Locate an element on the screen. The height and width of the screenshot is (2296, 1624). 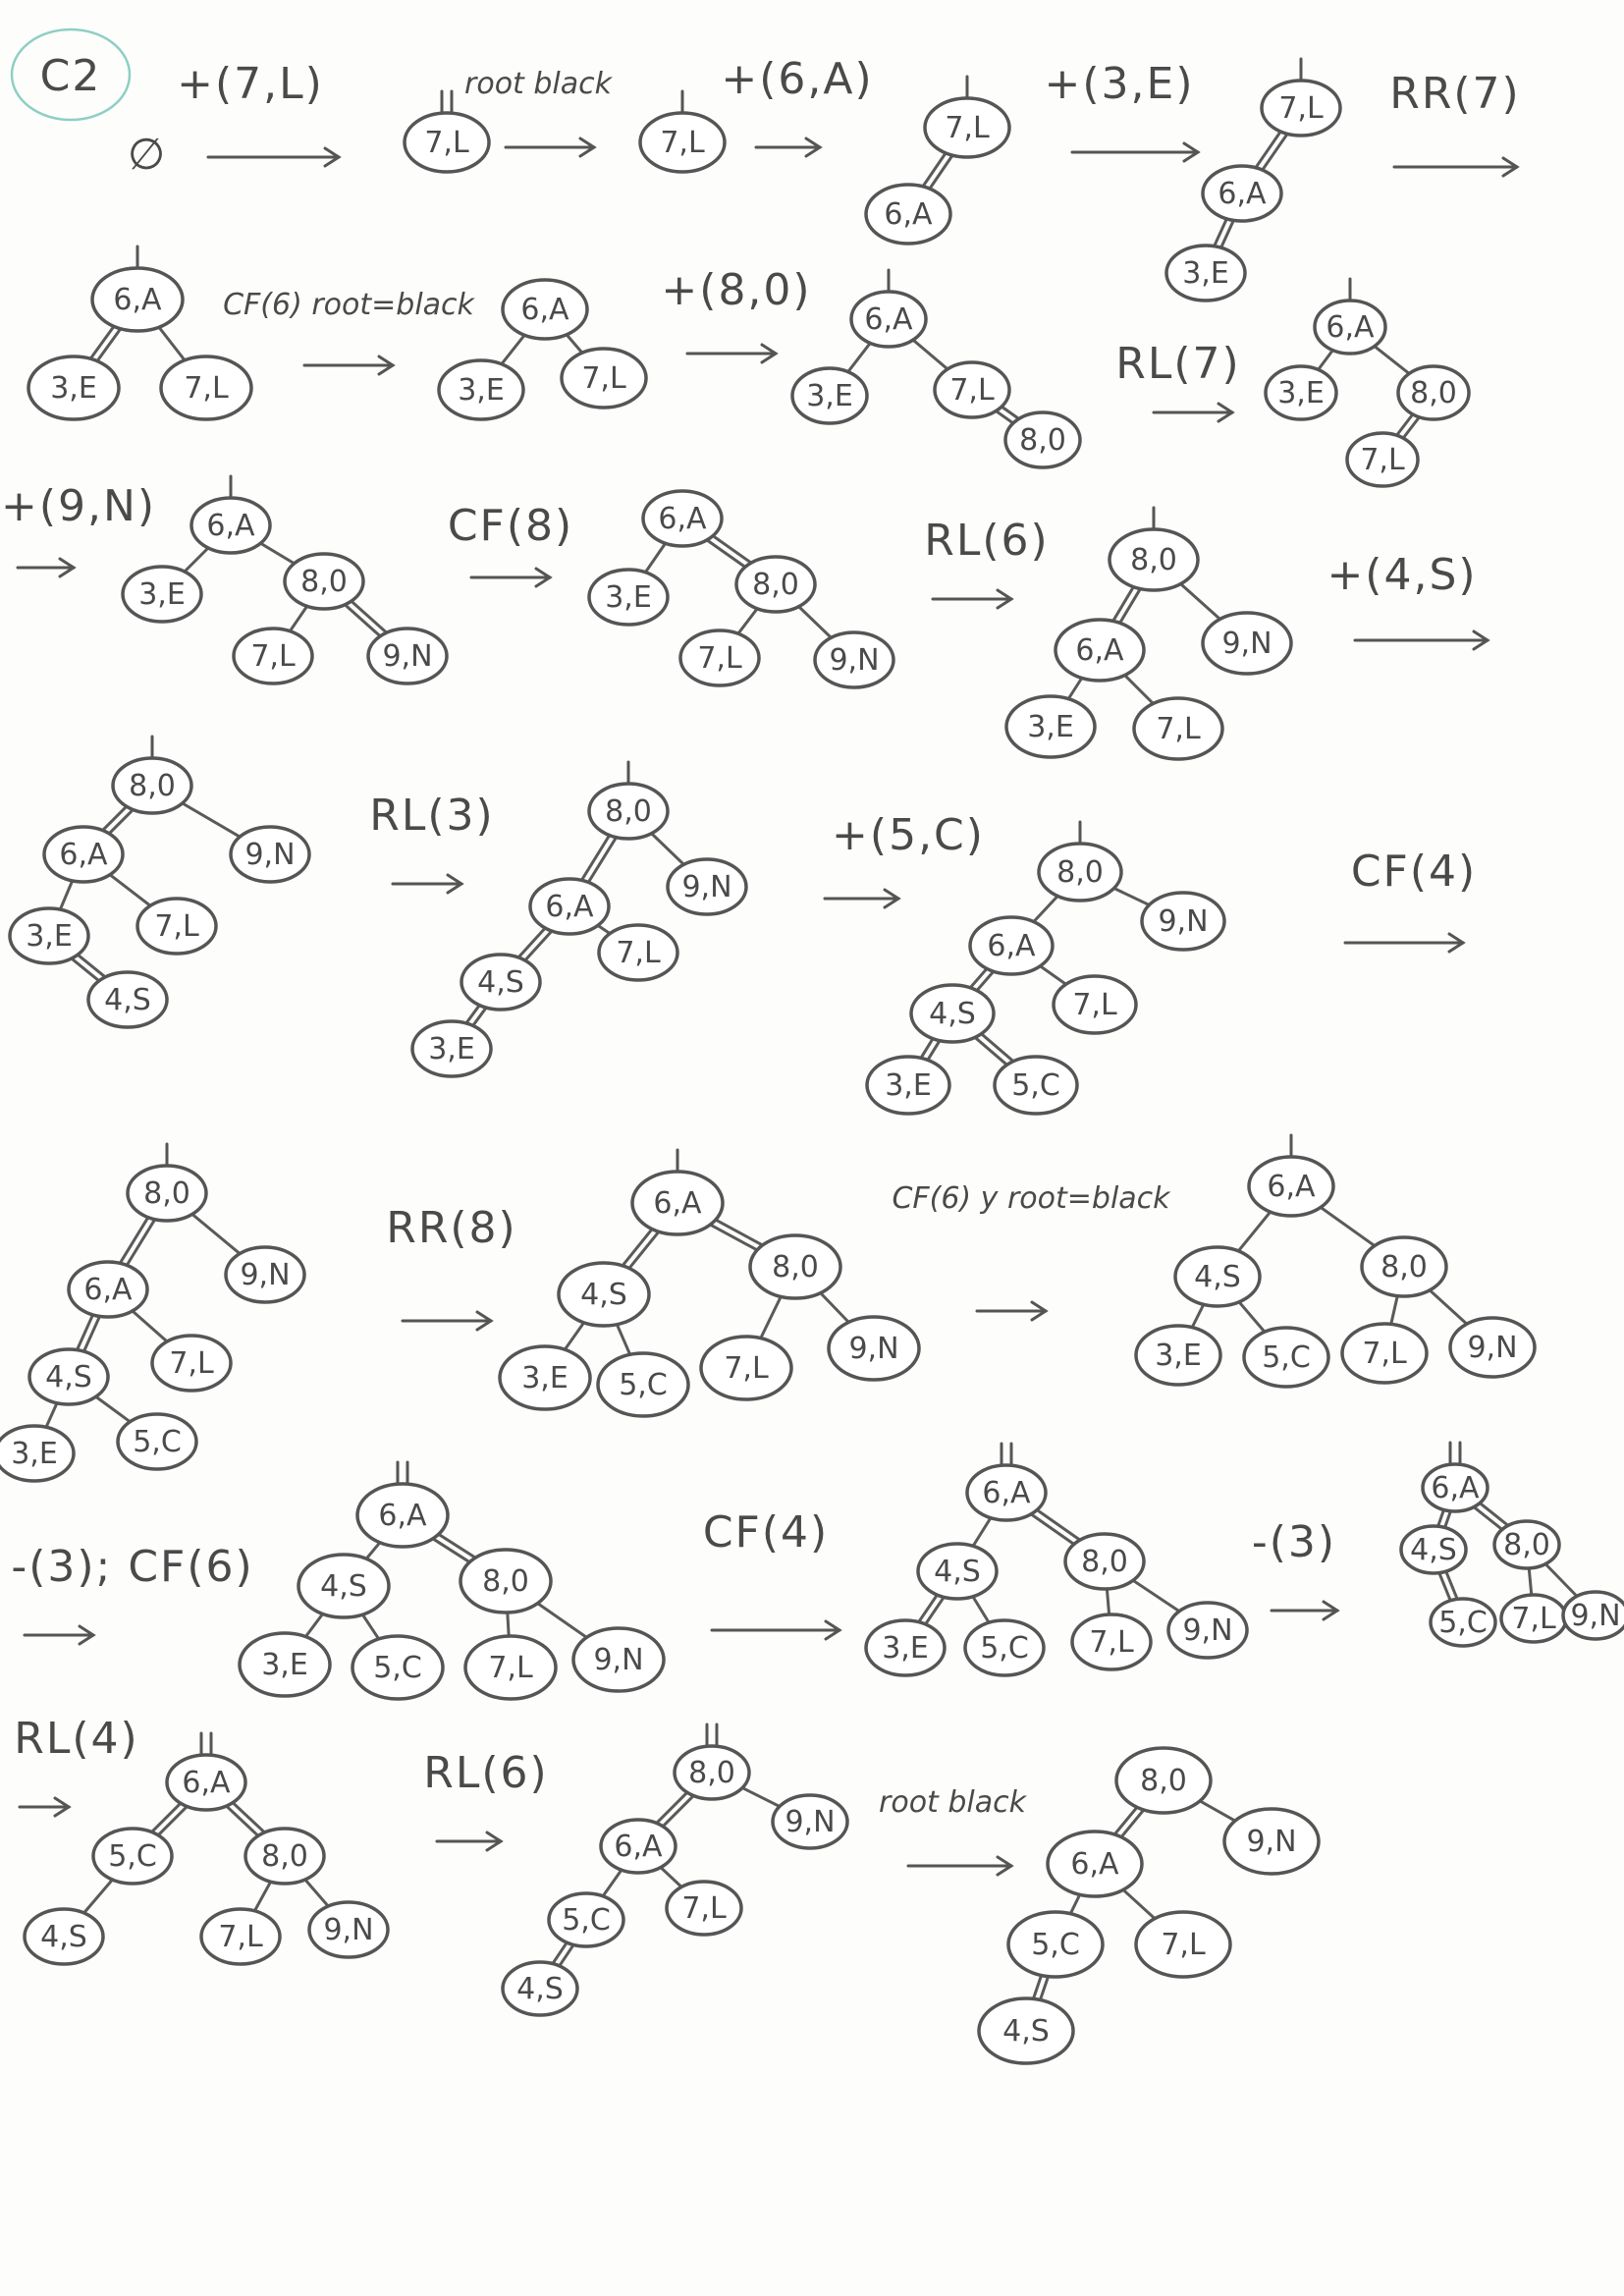
page-tag-label: C2 is located at coordinates (71, 76).